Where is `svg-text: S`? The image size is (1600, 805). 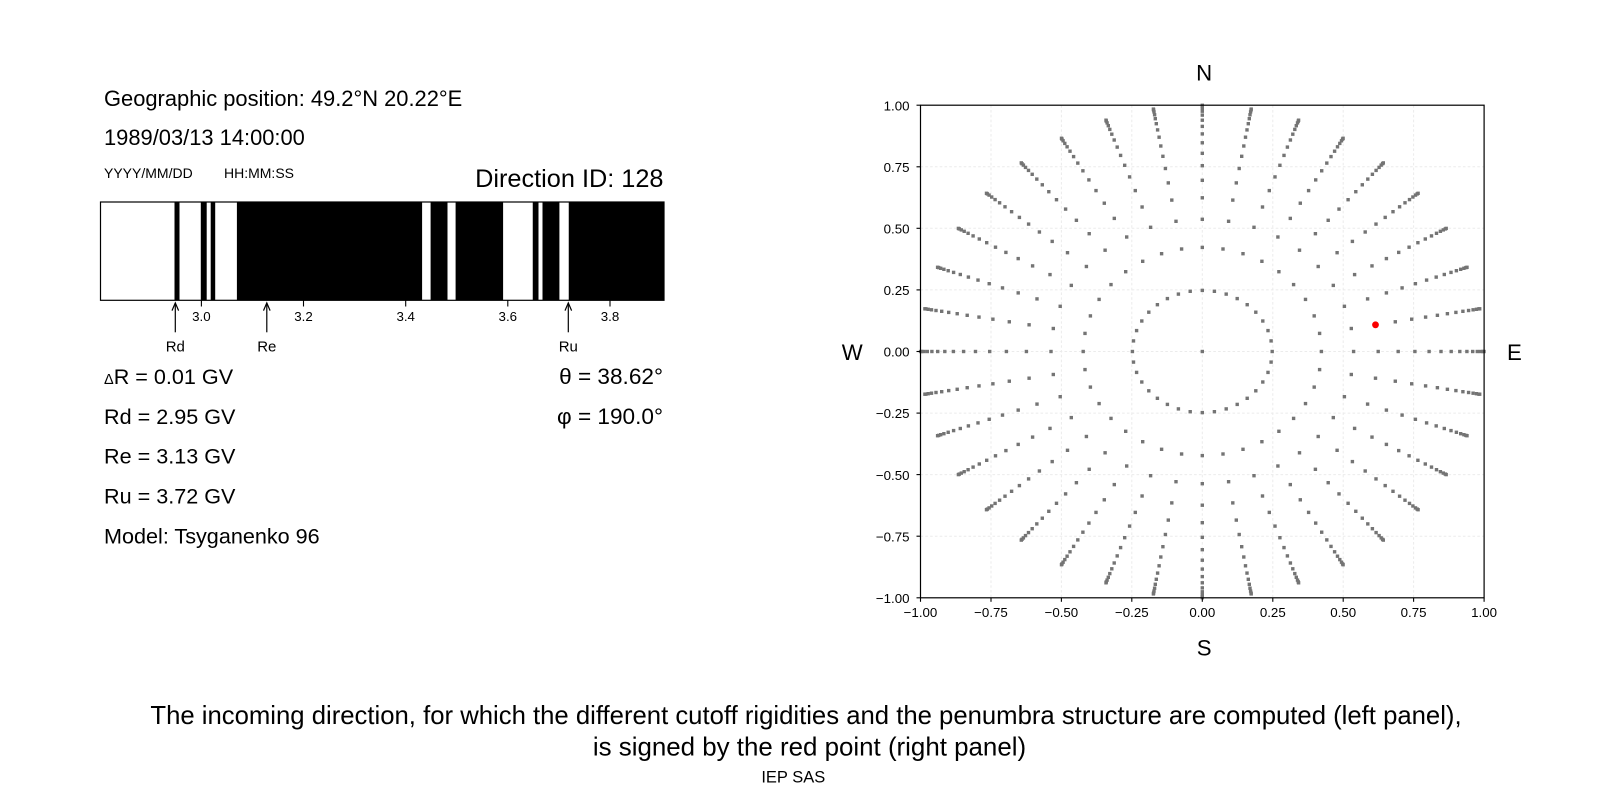 svg-text: S is located at coordinates (1204, 648).